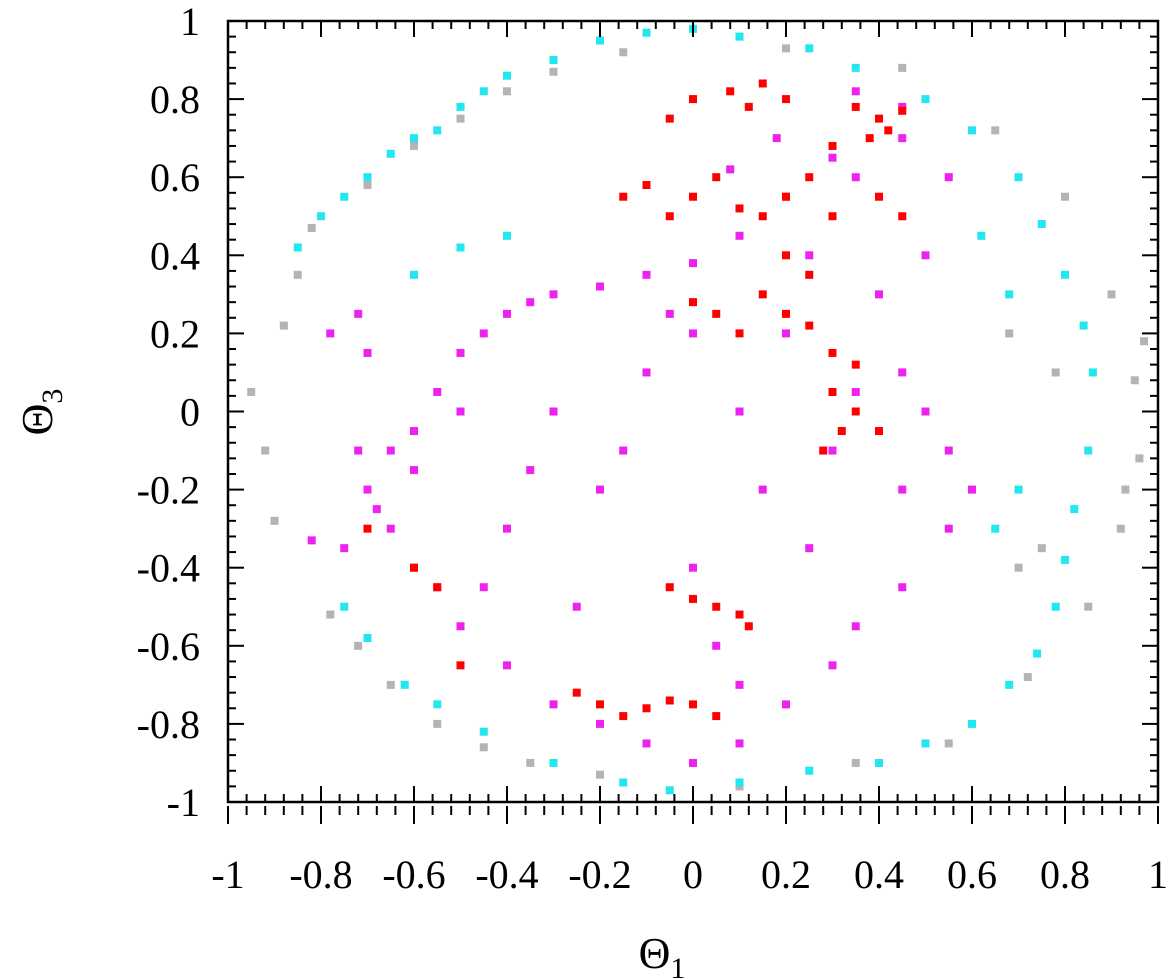 The width and height of the screenshot is (1171, 979). I want to click on y-tick-label: 0.6, so click(175, 177).